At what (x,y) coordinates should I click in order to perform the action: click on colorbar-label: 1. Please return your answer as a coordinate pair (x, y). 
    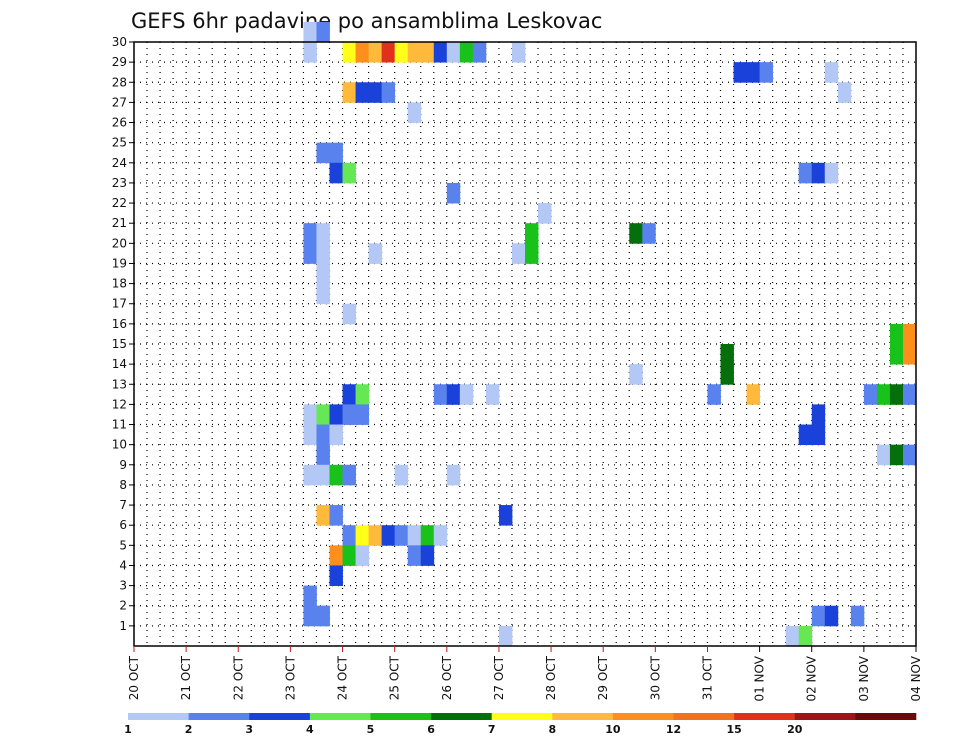
    Looking at the image, I should click on (128, 729).